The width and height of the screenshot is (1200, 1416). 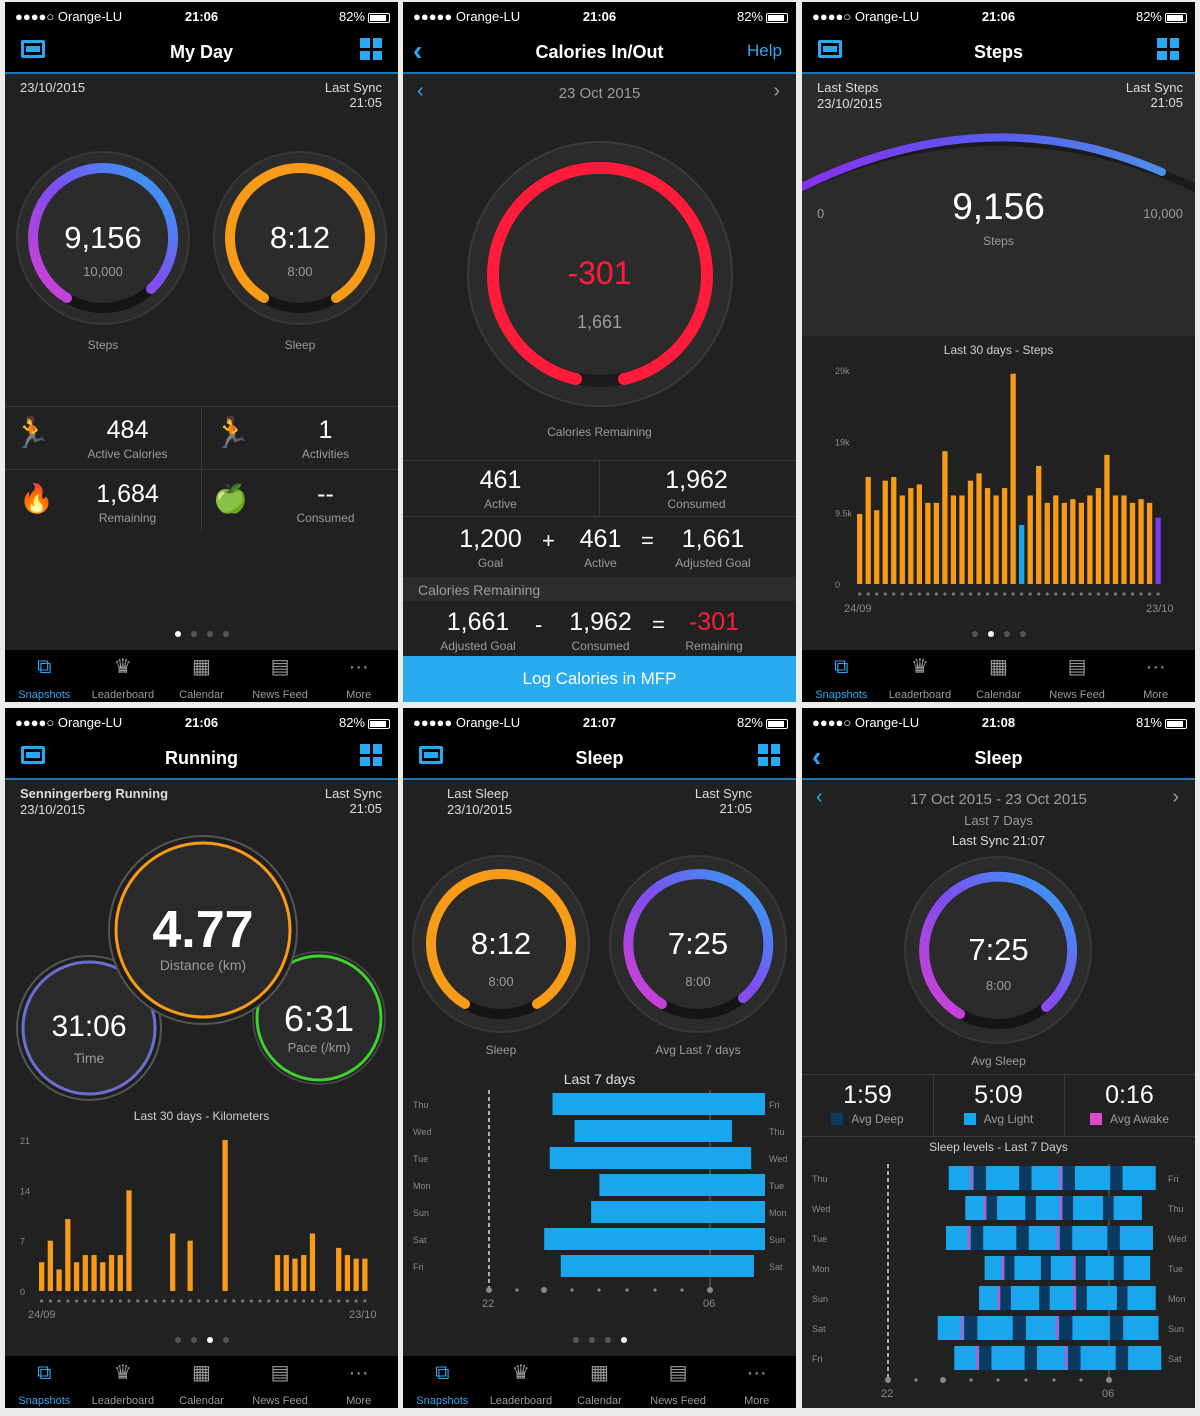 I want to click on tab-label: Snapshots, so click(x=44, y=695).